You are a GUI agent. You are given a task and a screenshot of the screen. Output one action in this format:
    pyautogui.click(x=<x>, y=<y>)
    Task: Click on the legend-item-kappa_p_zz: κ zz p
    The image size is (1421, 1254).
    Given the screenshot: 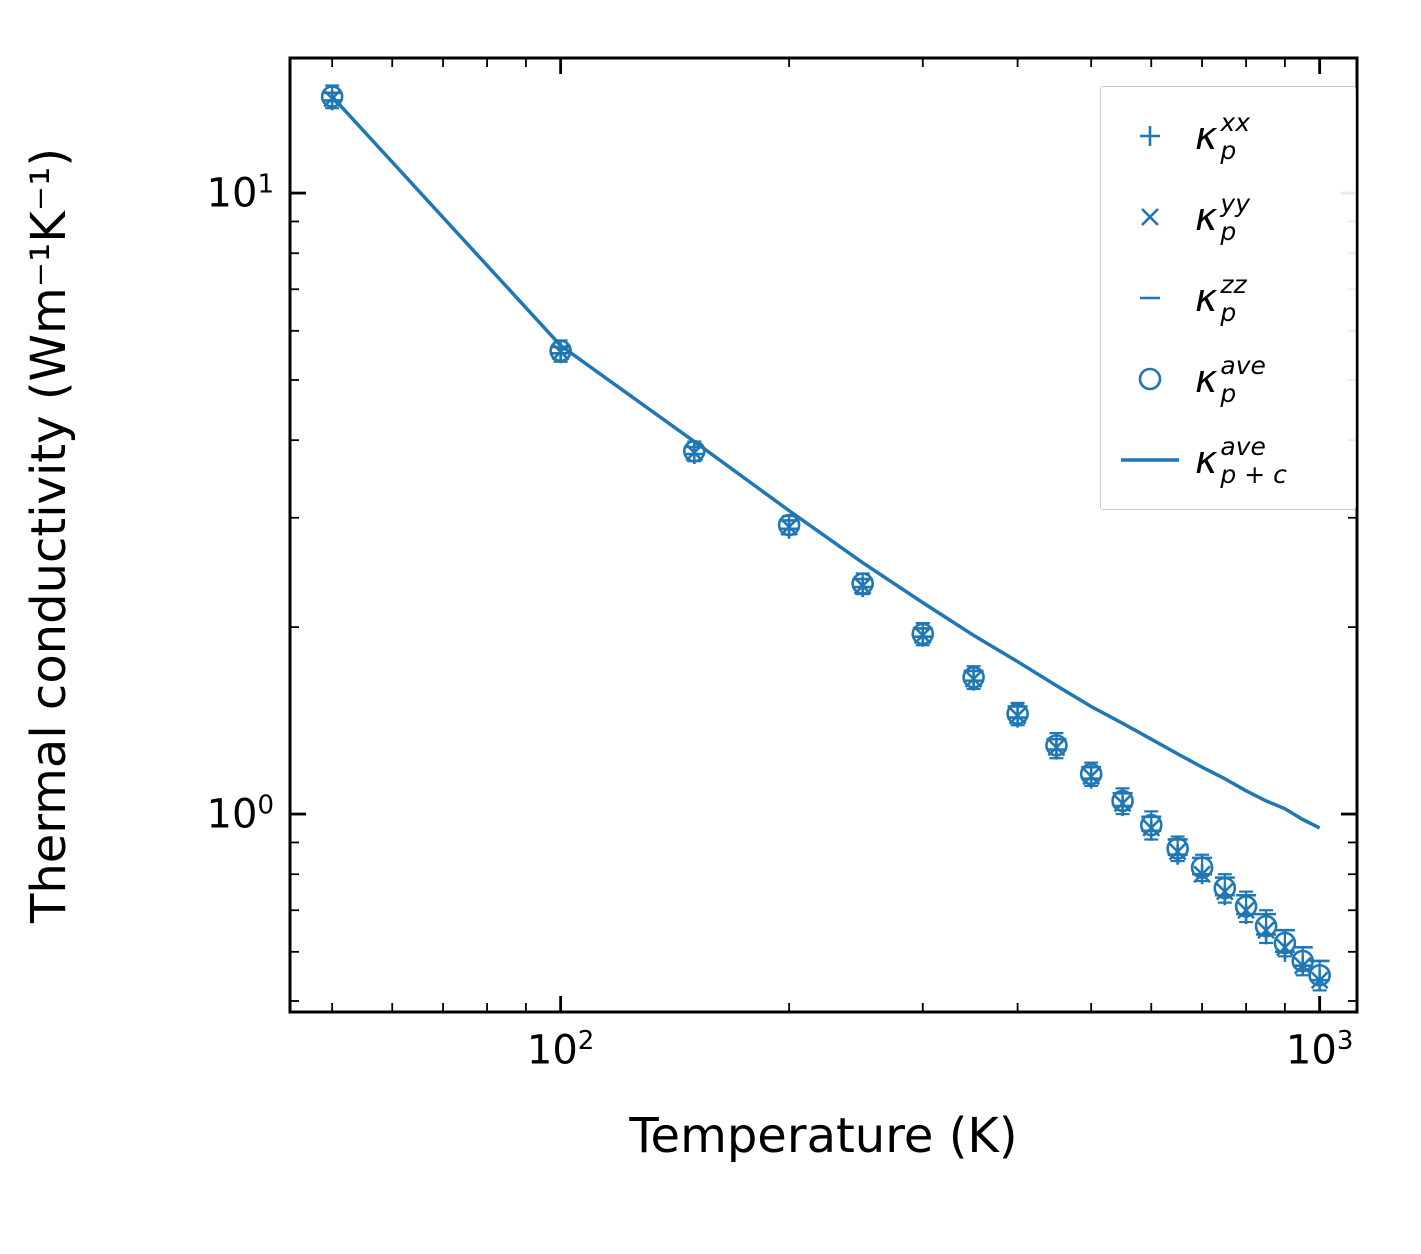 What is the action you would take?
    pyautogui.click(x=1228, y=298)
    